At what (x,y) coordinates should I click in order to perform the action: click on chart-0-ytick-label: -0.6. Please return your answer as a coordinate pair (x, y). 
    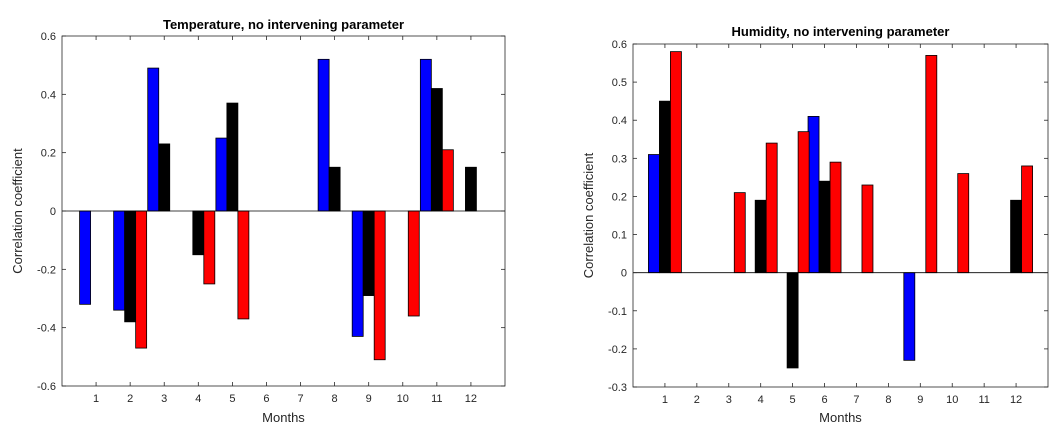
    Looking at the image, I should click on (46, 387).